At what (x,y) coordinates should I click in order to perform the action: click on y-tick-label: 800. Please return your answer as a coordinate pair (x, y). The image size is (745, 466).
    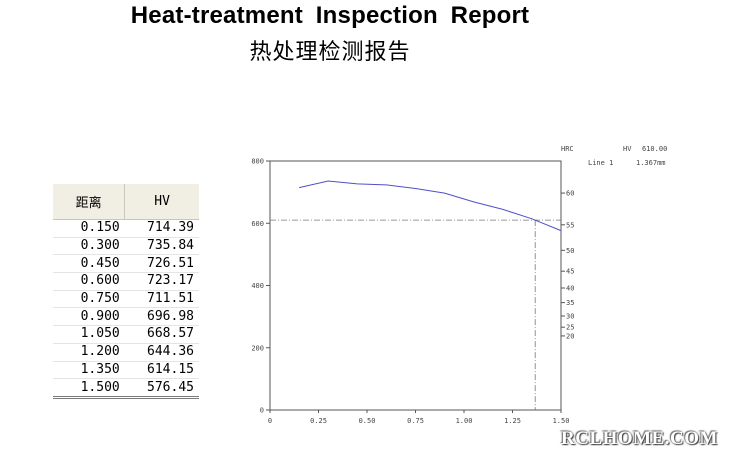
    Looking at the image, I should click on (257, 162).